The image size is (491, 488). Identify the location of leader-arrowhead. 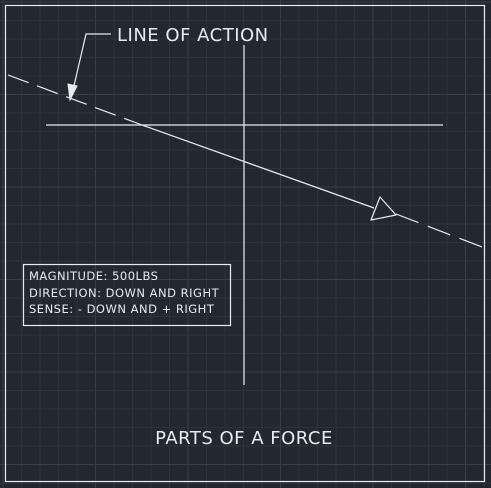
(72, 92).